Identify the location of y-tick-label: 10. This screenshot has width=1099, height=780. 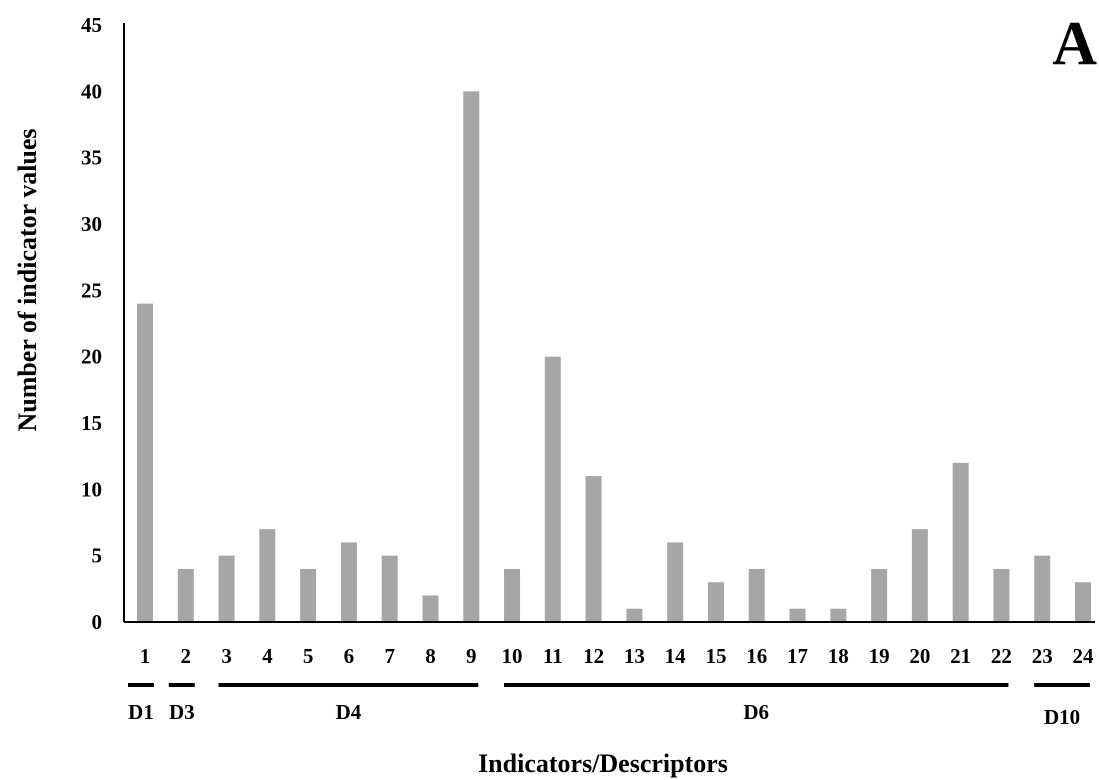
(91, 489).